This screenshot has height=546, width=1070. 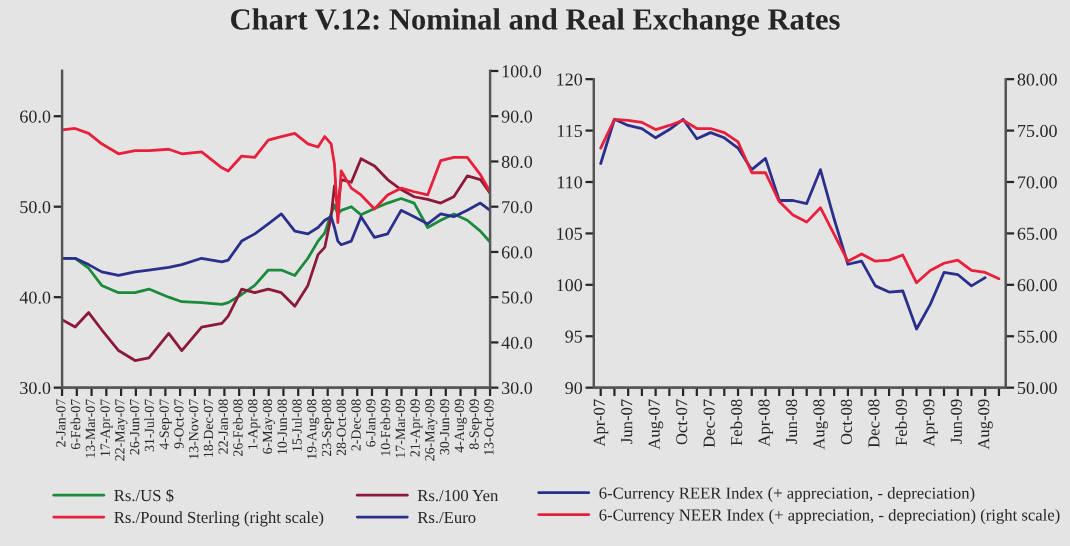 I want to click on x-tick-label: Apr-07, so click(x=601, y=423).